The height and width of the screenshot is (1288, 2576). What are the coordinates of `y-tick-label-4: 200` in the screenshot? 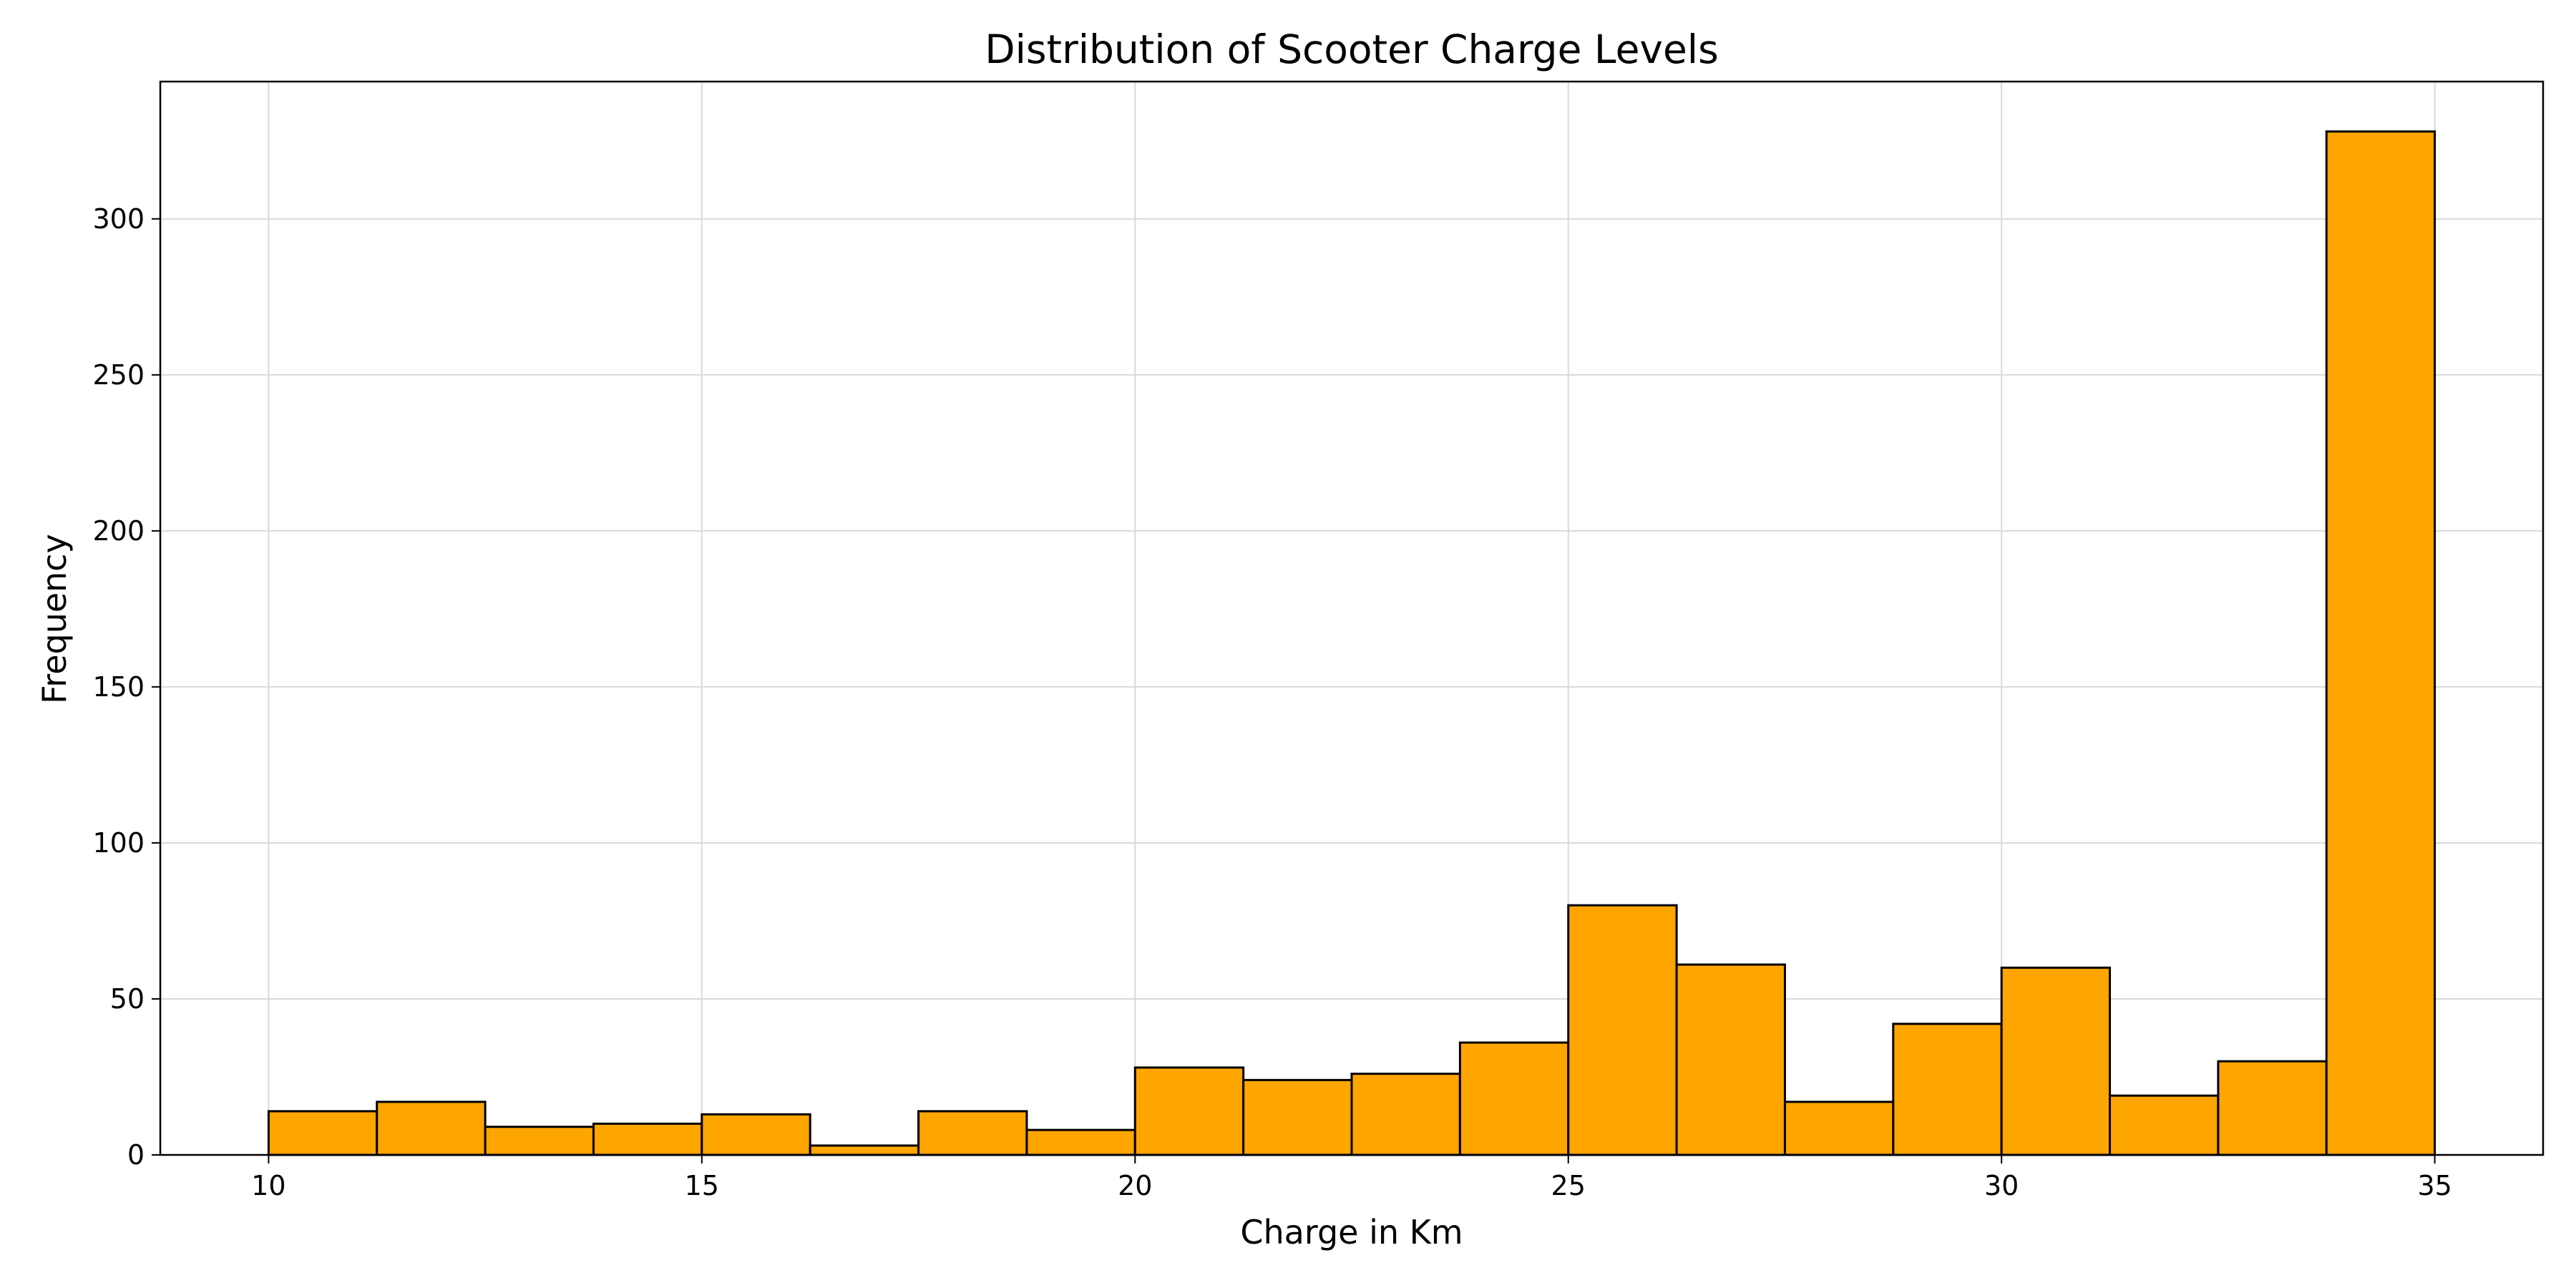 It's located at (118, 531).